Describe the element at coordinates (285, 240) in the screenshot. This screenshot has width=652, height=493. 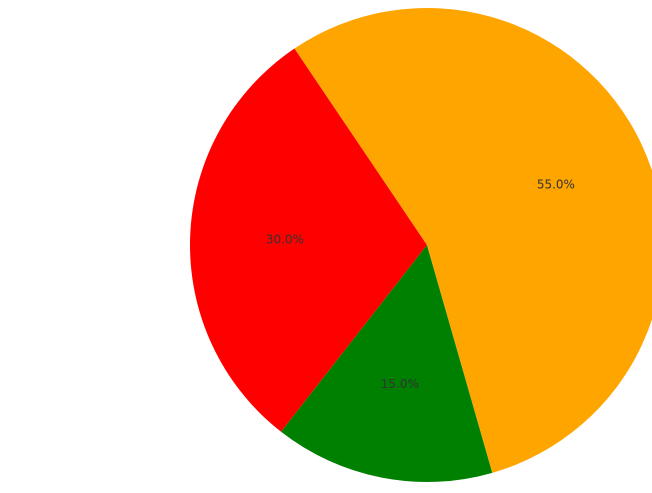
I see `slice-percent-label-0: 30.0%` at that location.